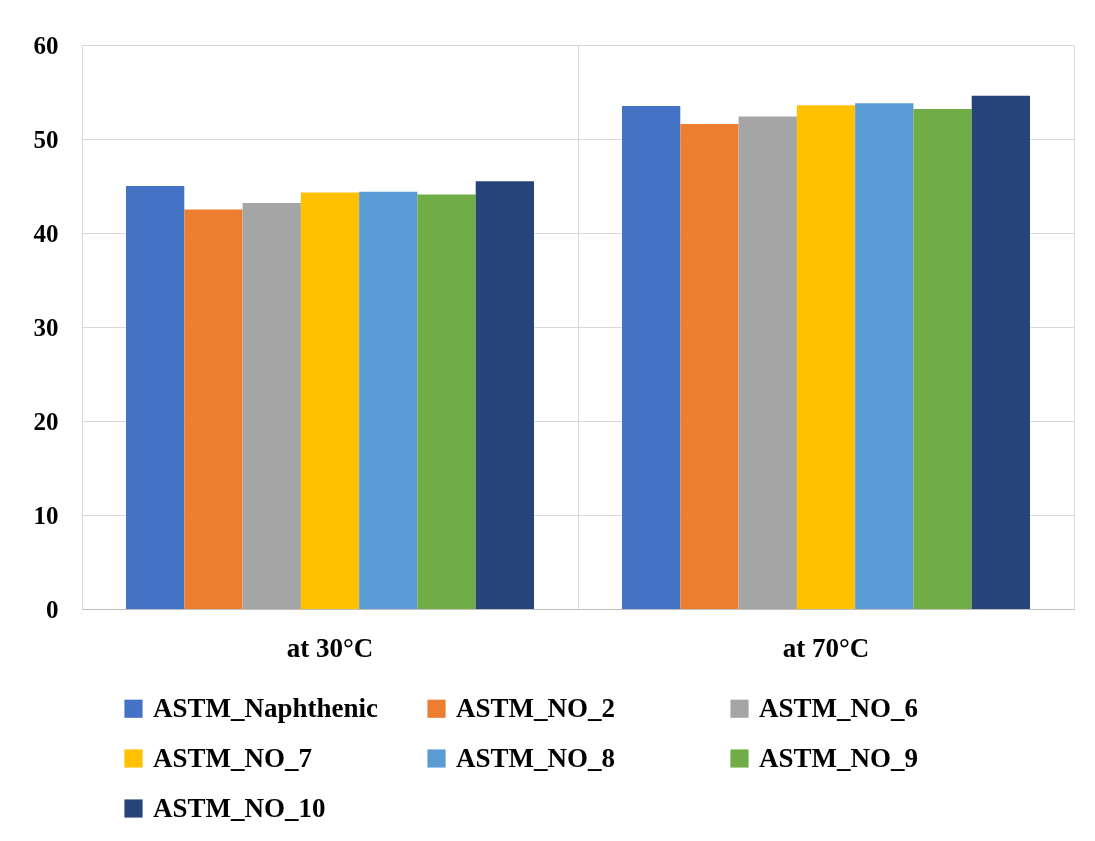 This screenshot has width=1095, height=841. Describe the element at coordinates (46, 327) in the screenshot. I see `y-tick-label: 30` at that location.